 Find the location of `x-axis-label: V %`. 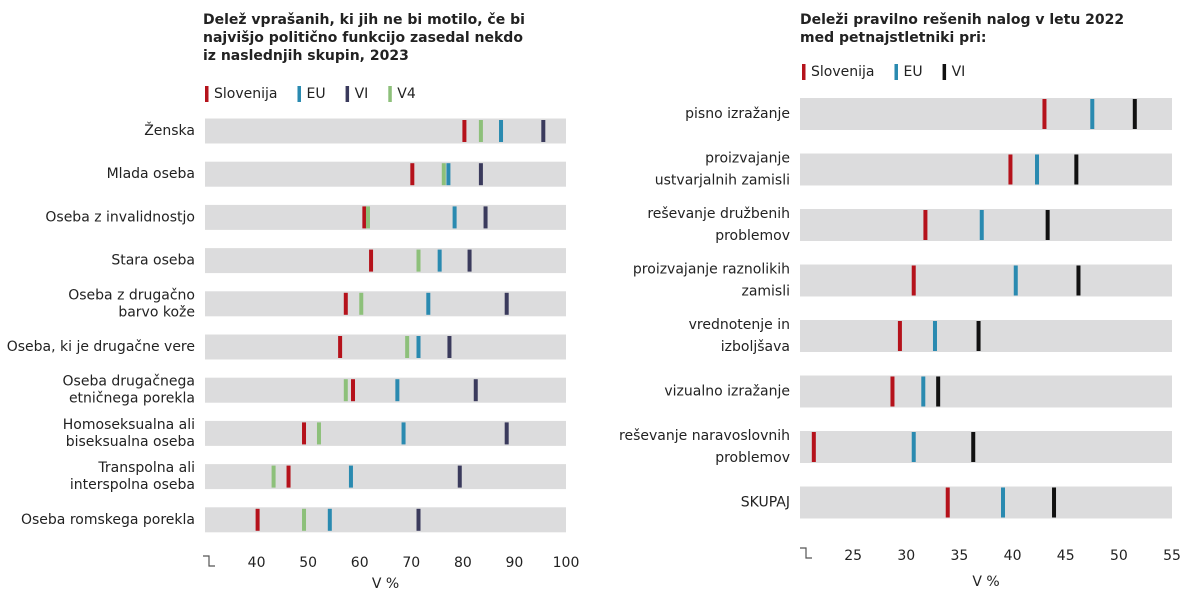

x-axis-label: V % is located at coordinates (985, 581).